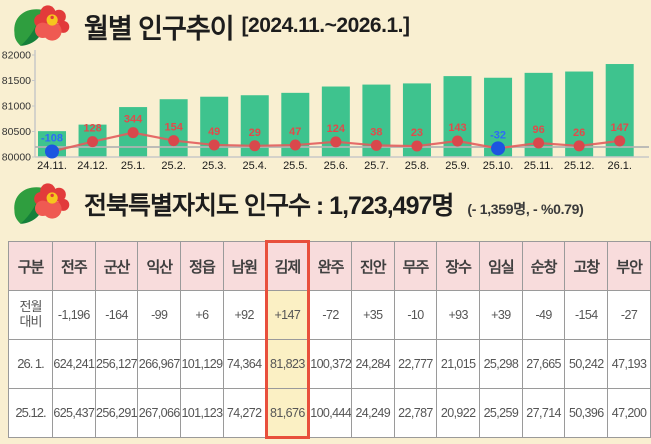 Image resolution: width=651 pixels, height=444 pixels. What do you see at coordinates (325, 25) in the screenshot?
I see `chart-date-range: [2024.11.~2026.1.]` at bounding box center [325, 25].